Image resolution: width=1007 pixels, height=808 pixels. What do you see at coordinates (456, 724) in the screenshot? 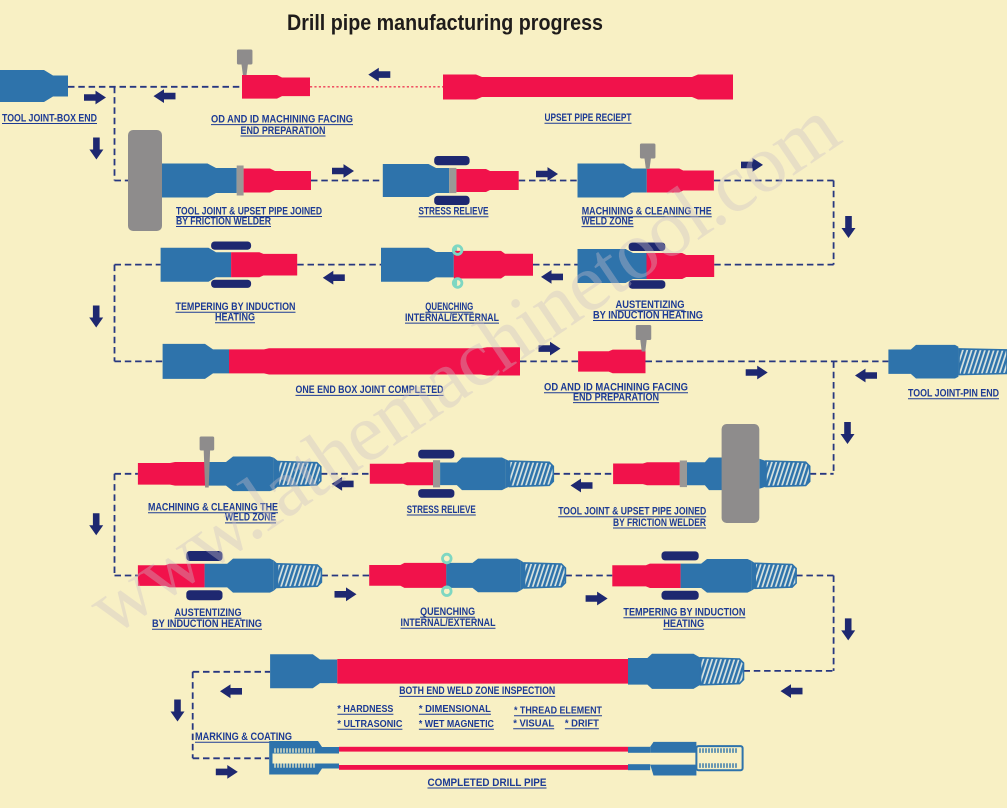
I see `svg-text: * WET MAGNETIC` at bounding box center [456, 724].